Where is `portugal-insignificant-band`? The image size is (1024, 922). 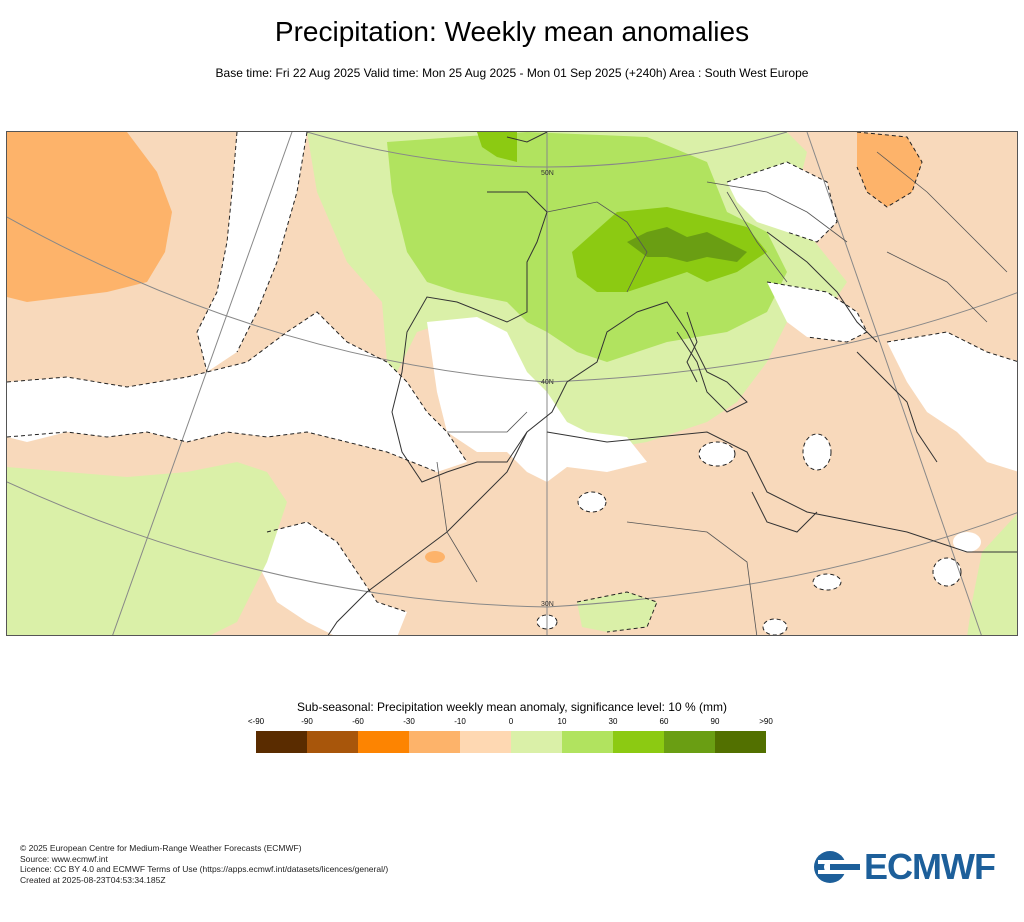
portugal-insignificant-band is located at coordinates (252, 252).